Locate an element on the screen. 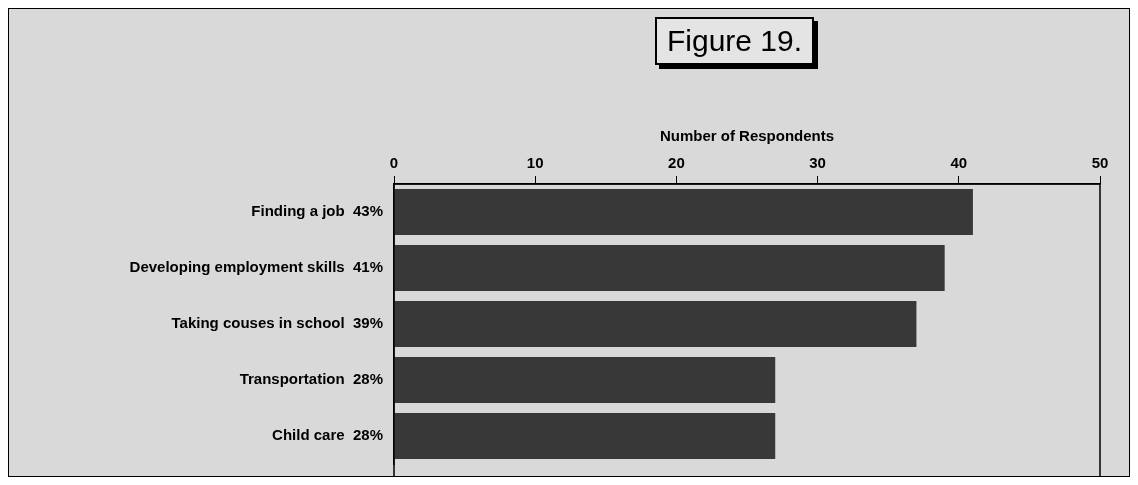 The width and height of the screenshot is (1138, 485). y-tick-label: Transportation 28% is located at coordinates (311, 379).